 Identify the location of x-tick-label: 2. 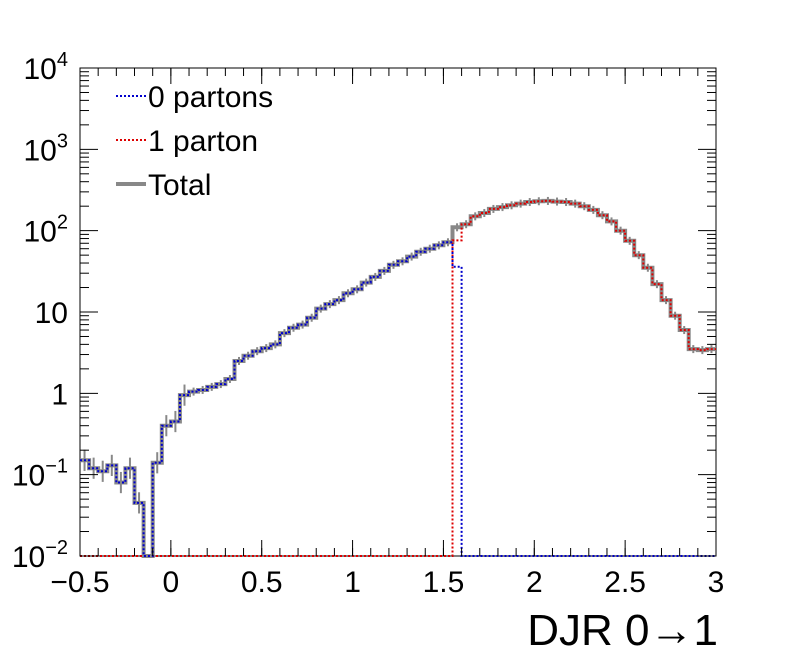
(534, 582).